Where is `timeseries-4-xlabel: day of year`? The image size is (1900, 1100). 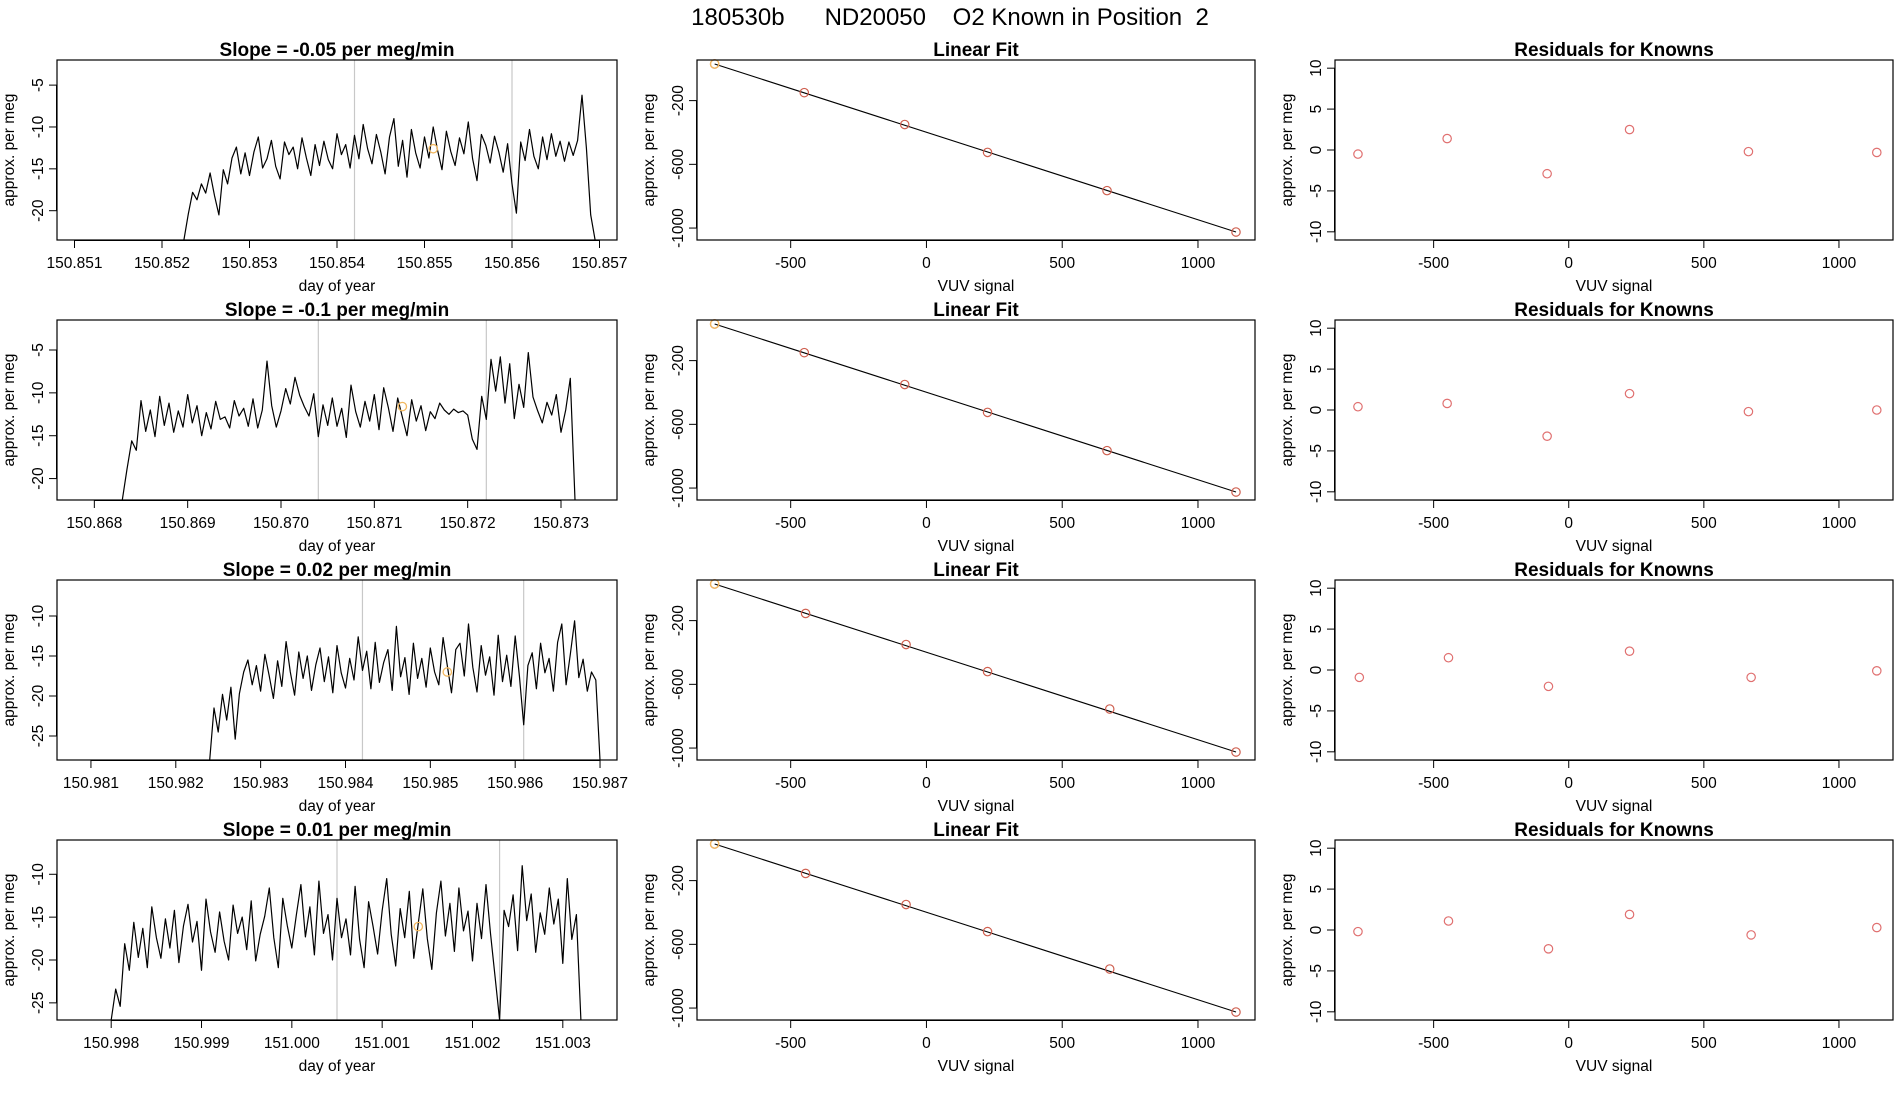
timeseries-4-xlabel: day of year is located at coordinates (337, 1066).